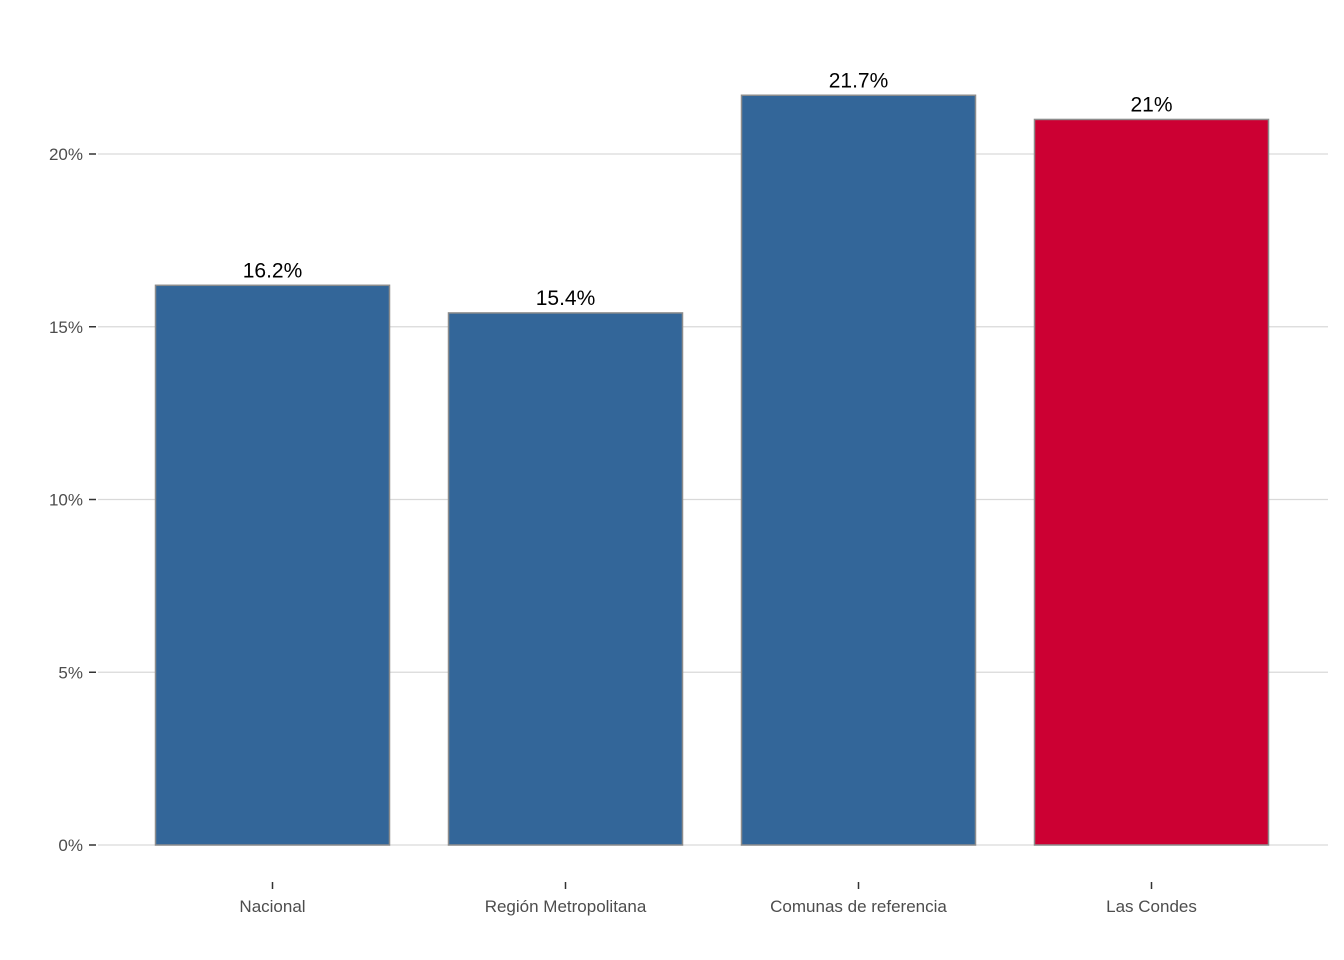  I want to click on x-tick-label: Nacional, so click(272, 906).